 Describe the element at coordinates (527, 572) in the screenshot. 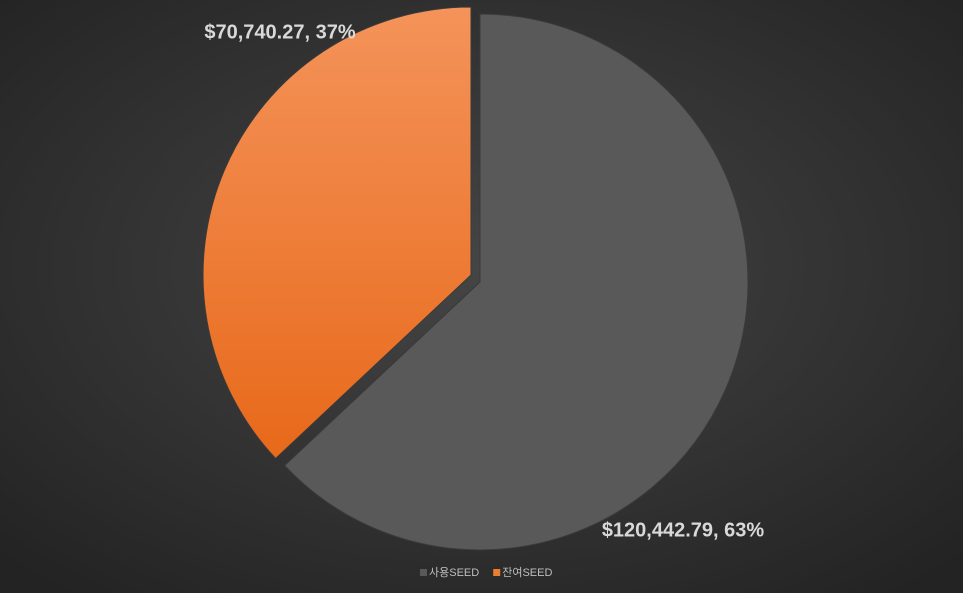

I see `legend-label: 잔여SEED` at that location.